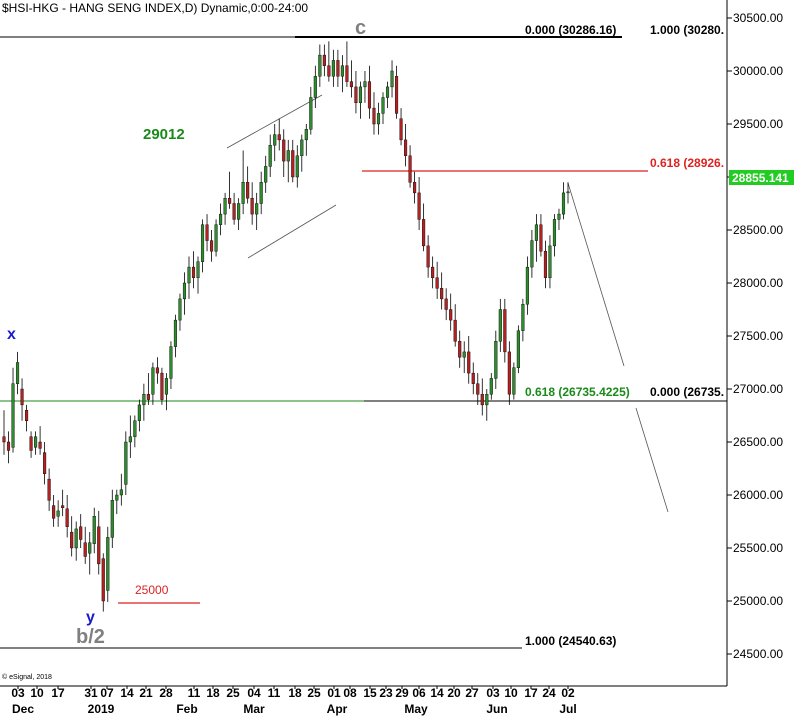 The height and width of the screenshot is (721, 794). Describe the element at coordinates (758, 495) in the screenshot. I see `y-tick-label: 26000.00` at that location.